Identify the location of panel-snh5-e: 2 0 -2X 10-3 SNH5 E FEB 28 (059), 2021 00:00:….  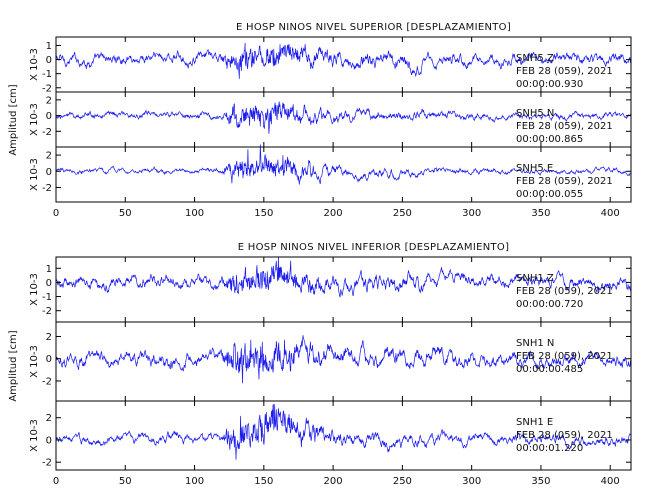
(330, 173).